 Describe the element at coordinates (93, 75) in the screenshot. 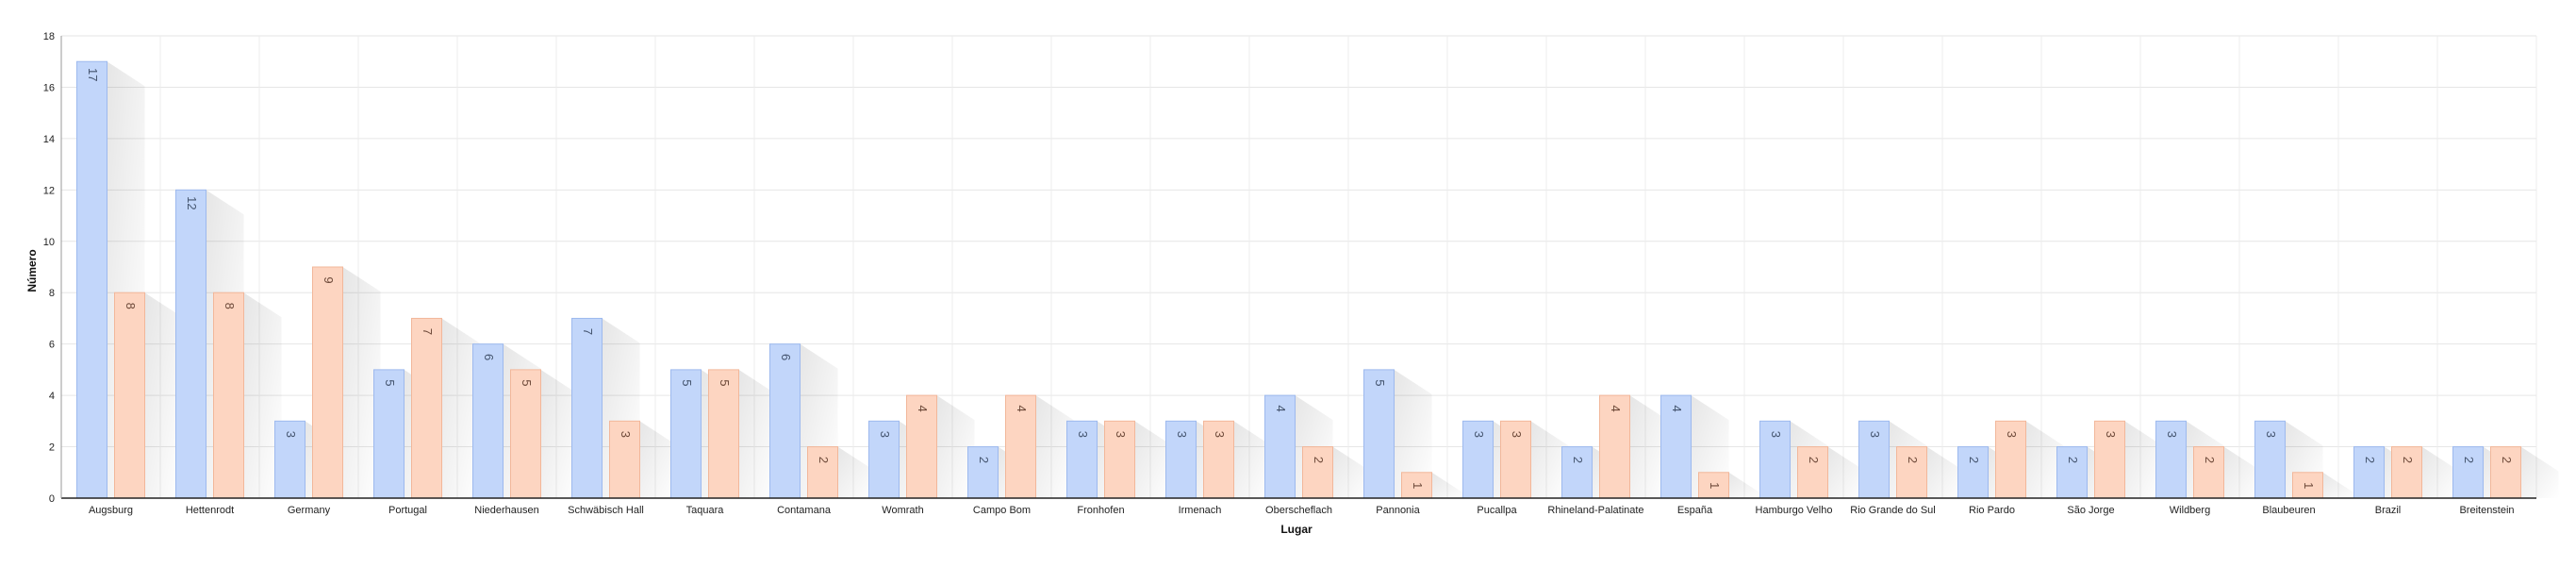

I see `bar-value-label: 17` at that location.